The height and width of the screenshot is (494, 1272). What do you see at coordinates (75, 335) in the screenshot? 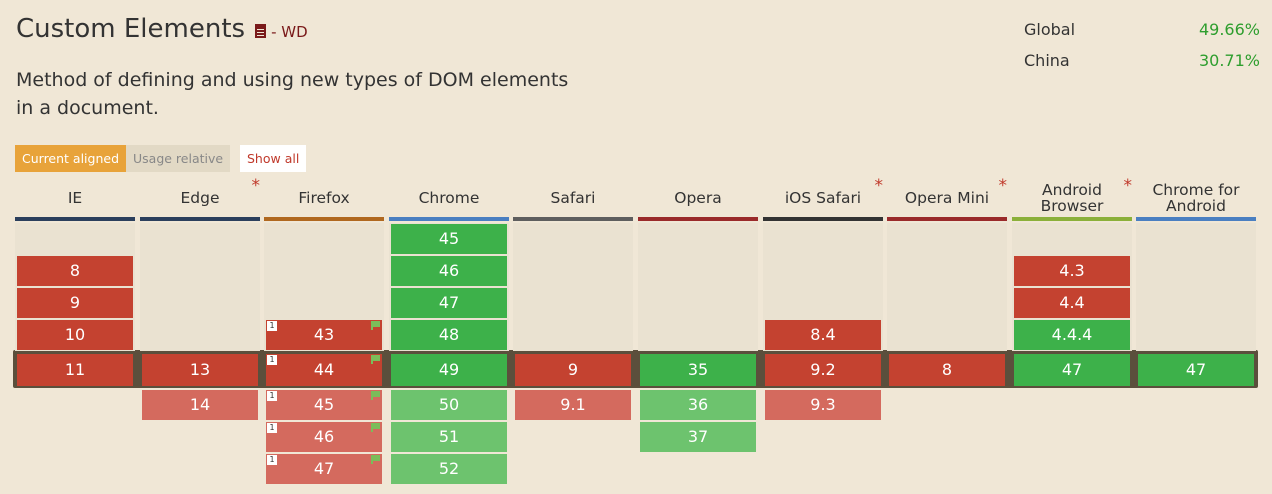
I see `version-cell: 10` at bounding box center [75, 335].